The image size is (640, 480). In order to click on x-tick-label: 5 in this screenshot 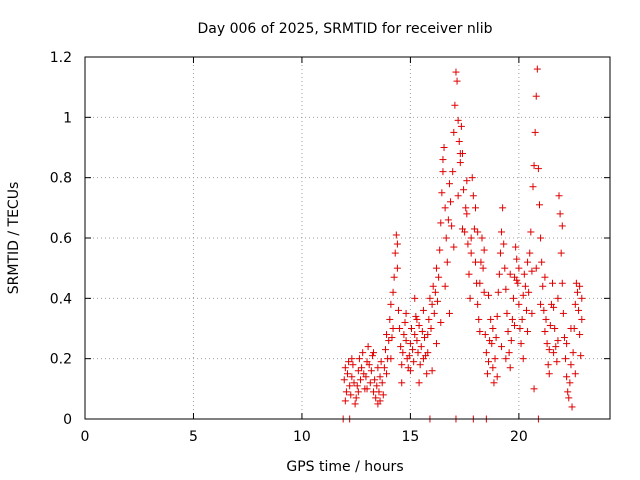, I will do `click(193, 437)`.